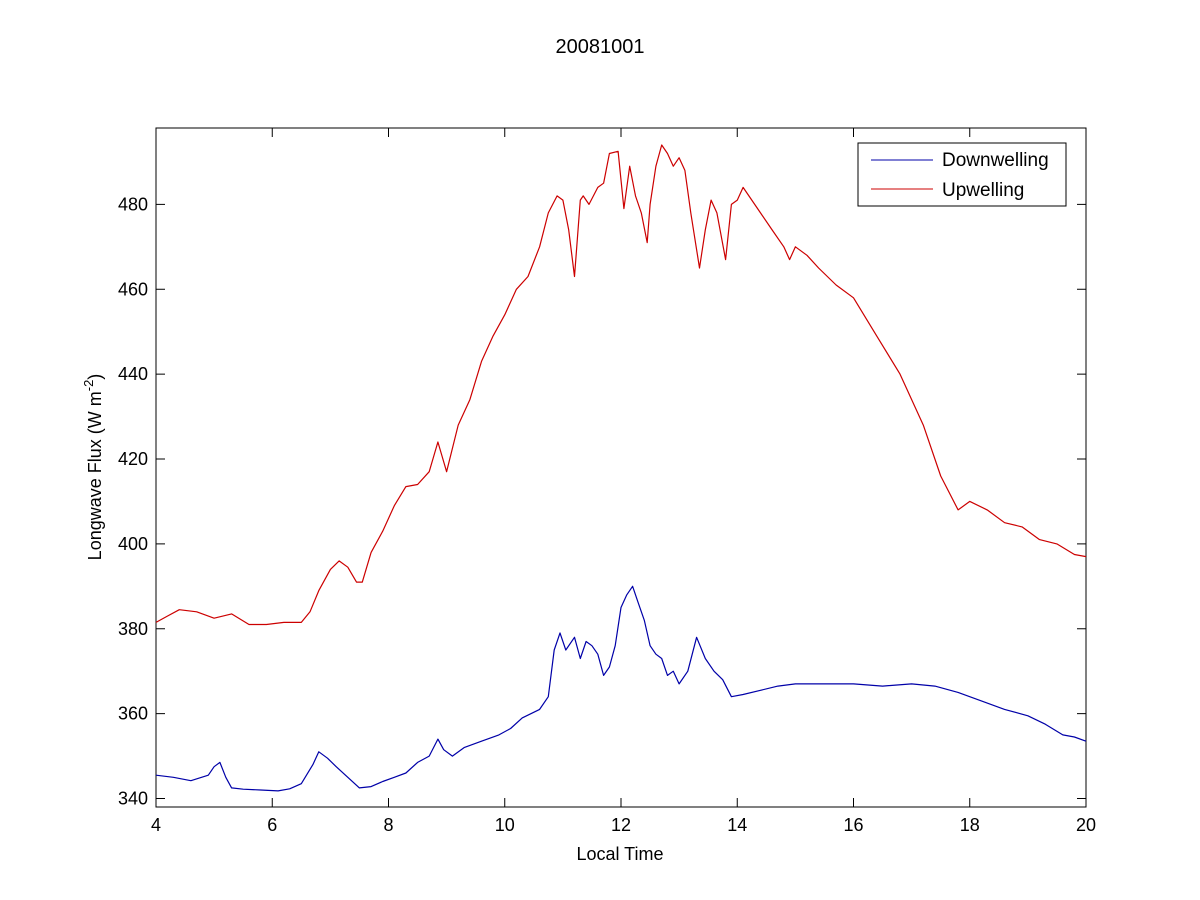  Describe the element at coordinates (133, 544) in the screenshot. I see `y-tick-label: 400` at that location.